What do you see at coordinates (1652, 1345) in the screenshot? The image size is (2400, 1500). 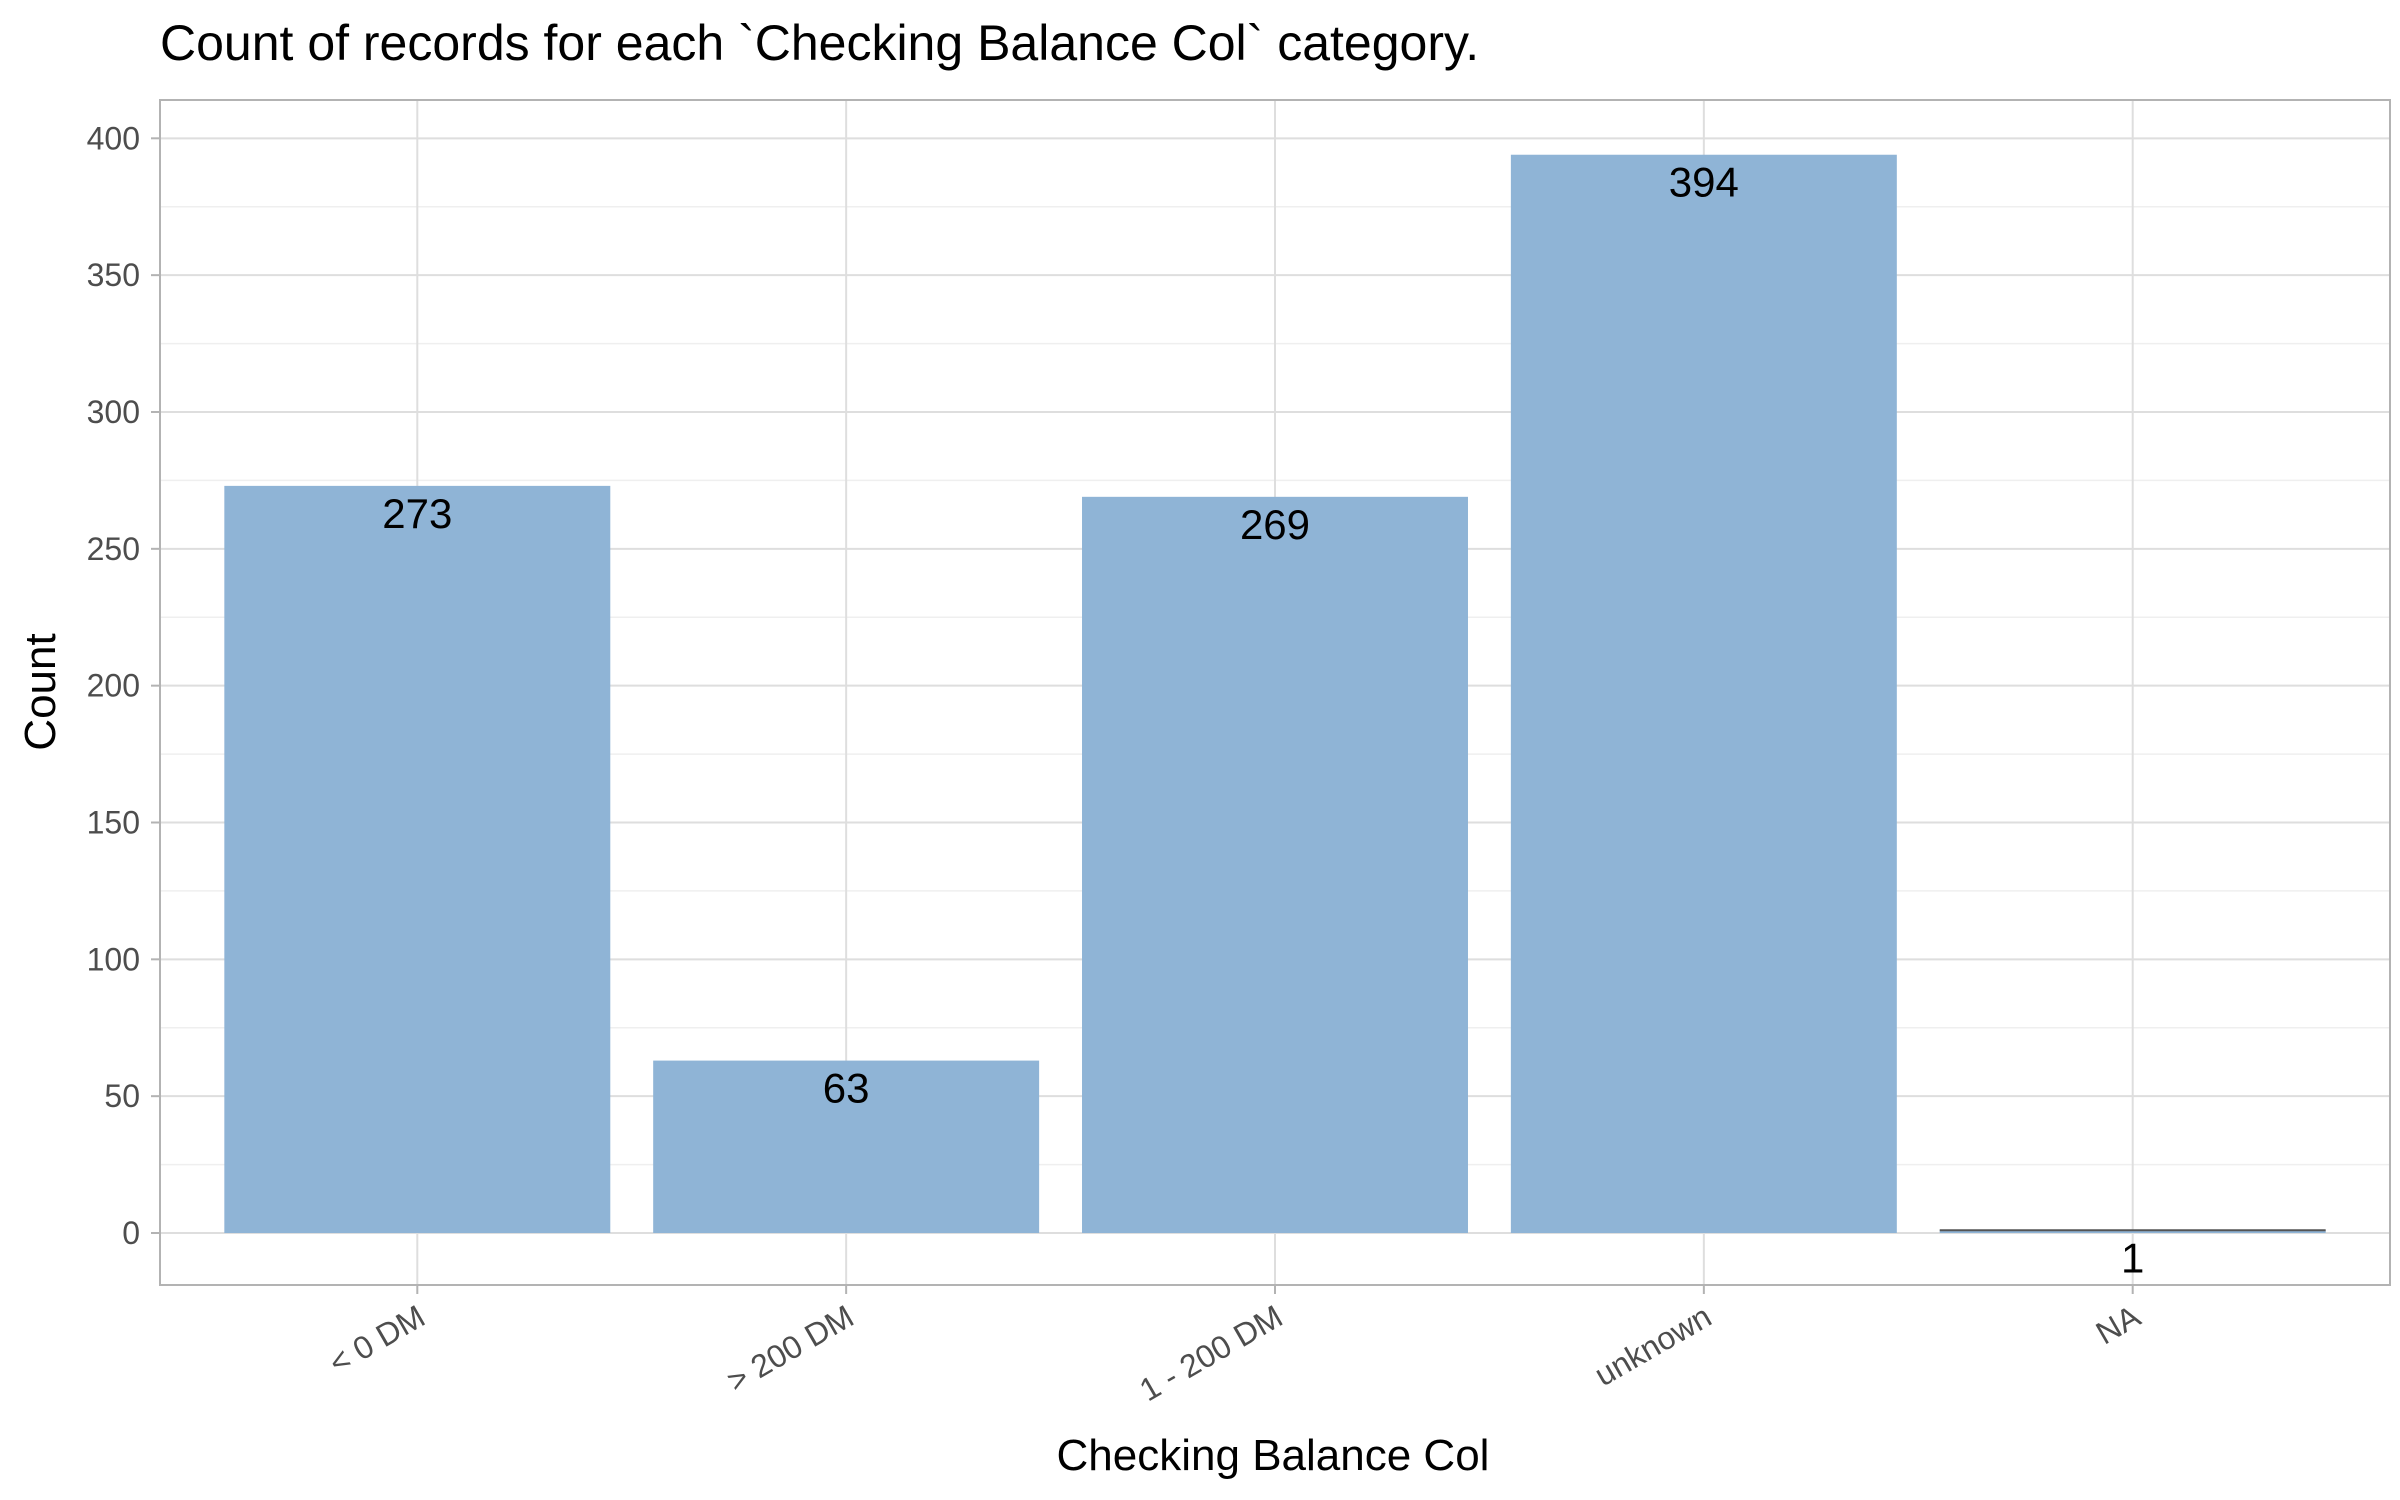 I see `x-tick-label: unknown` at bounding box center [1652, 1345].